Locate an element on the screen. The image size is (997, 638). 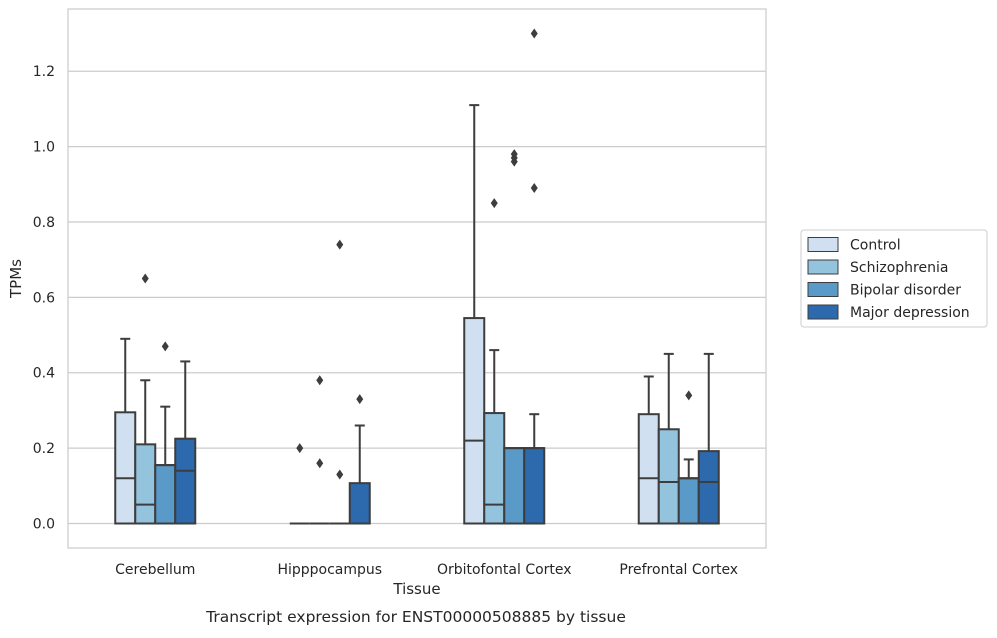
y-tick-label: 0.0 is located at coordinates (44, 525).